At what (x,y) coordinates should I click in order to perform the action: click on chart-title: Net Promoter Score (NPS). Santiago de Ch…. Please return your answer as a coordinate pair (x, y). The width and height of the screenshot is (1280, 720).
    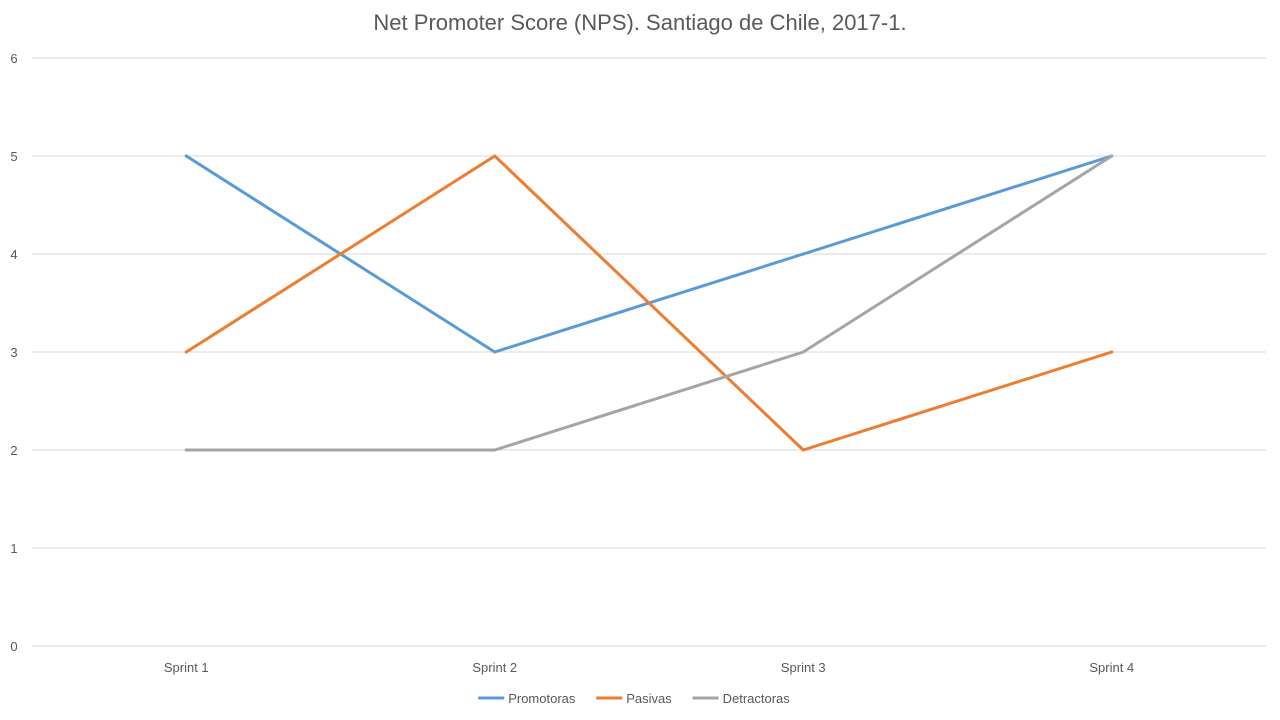
    Looking at the image, I should click on (640, 22).